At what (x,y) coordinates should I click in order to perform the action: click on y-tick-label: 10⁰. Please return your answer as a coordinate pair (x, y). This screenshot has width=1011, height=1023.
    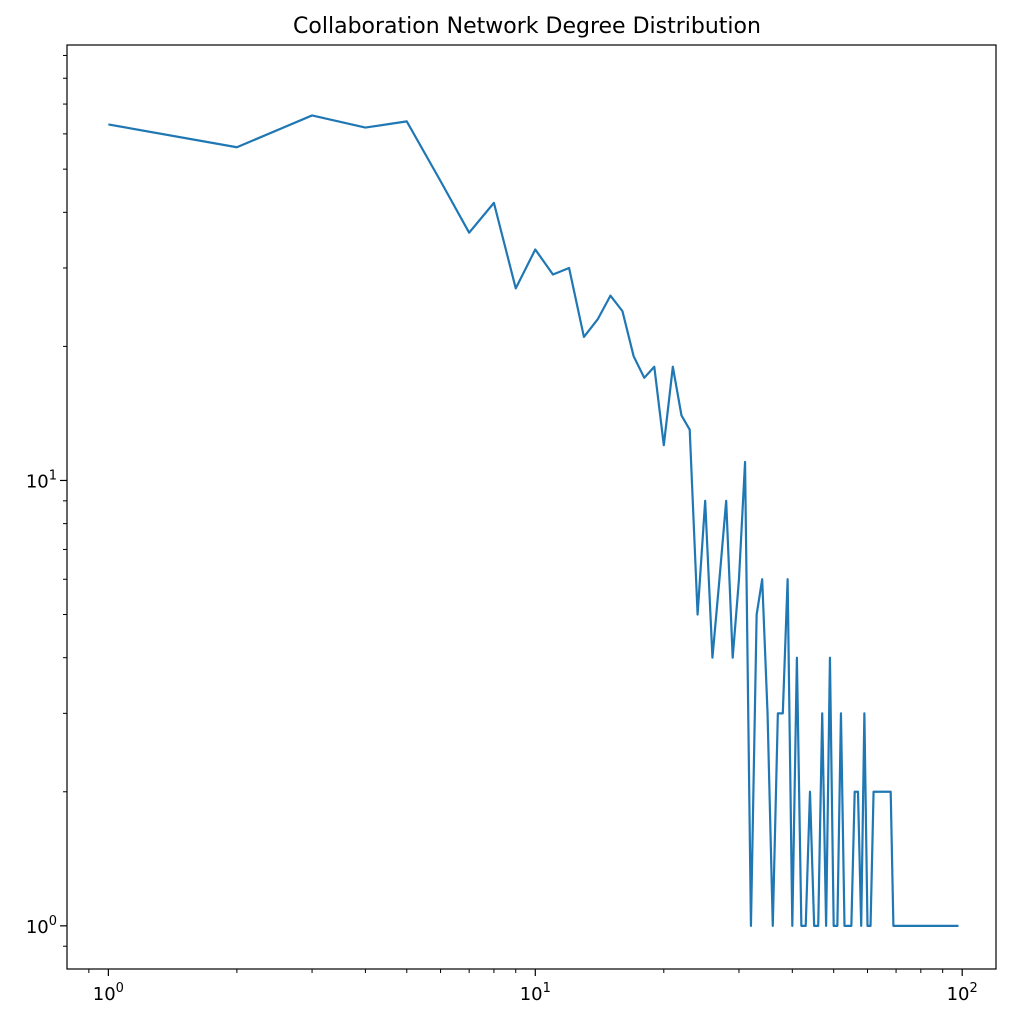
    Looking at the image, I should click on (41, 926).